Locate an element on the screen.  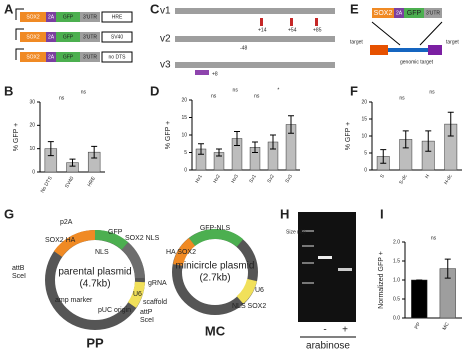
gel-band is located at coordinates (345, 269).